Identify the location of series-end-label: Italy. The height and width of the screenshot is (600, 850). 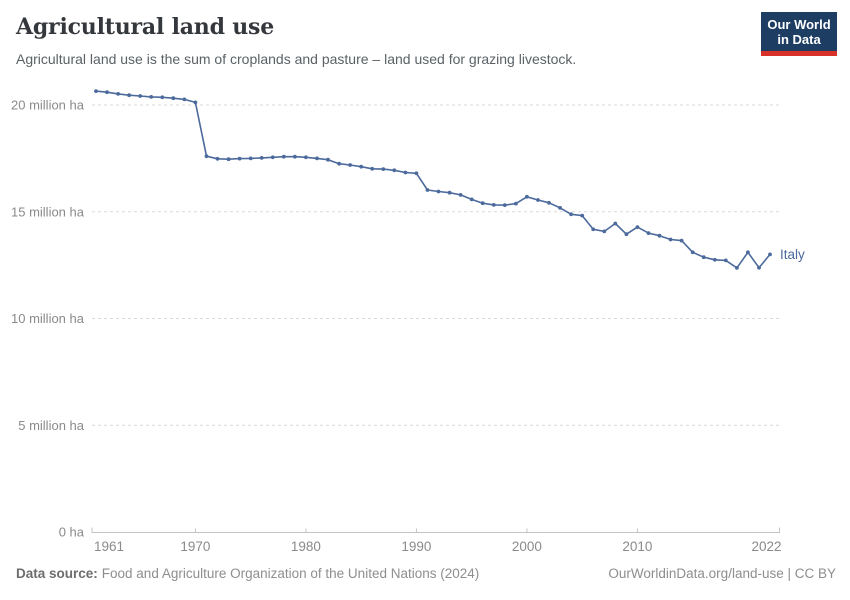
(792, 254).